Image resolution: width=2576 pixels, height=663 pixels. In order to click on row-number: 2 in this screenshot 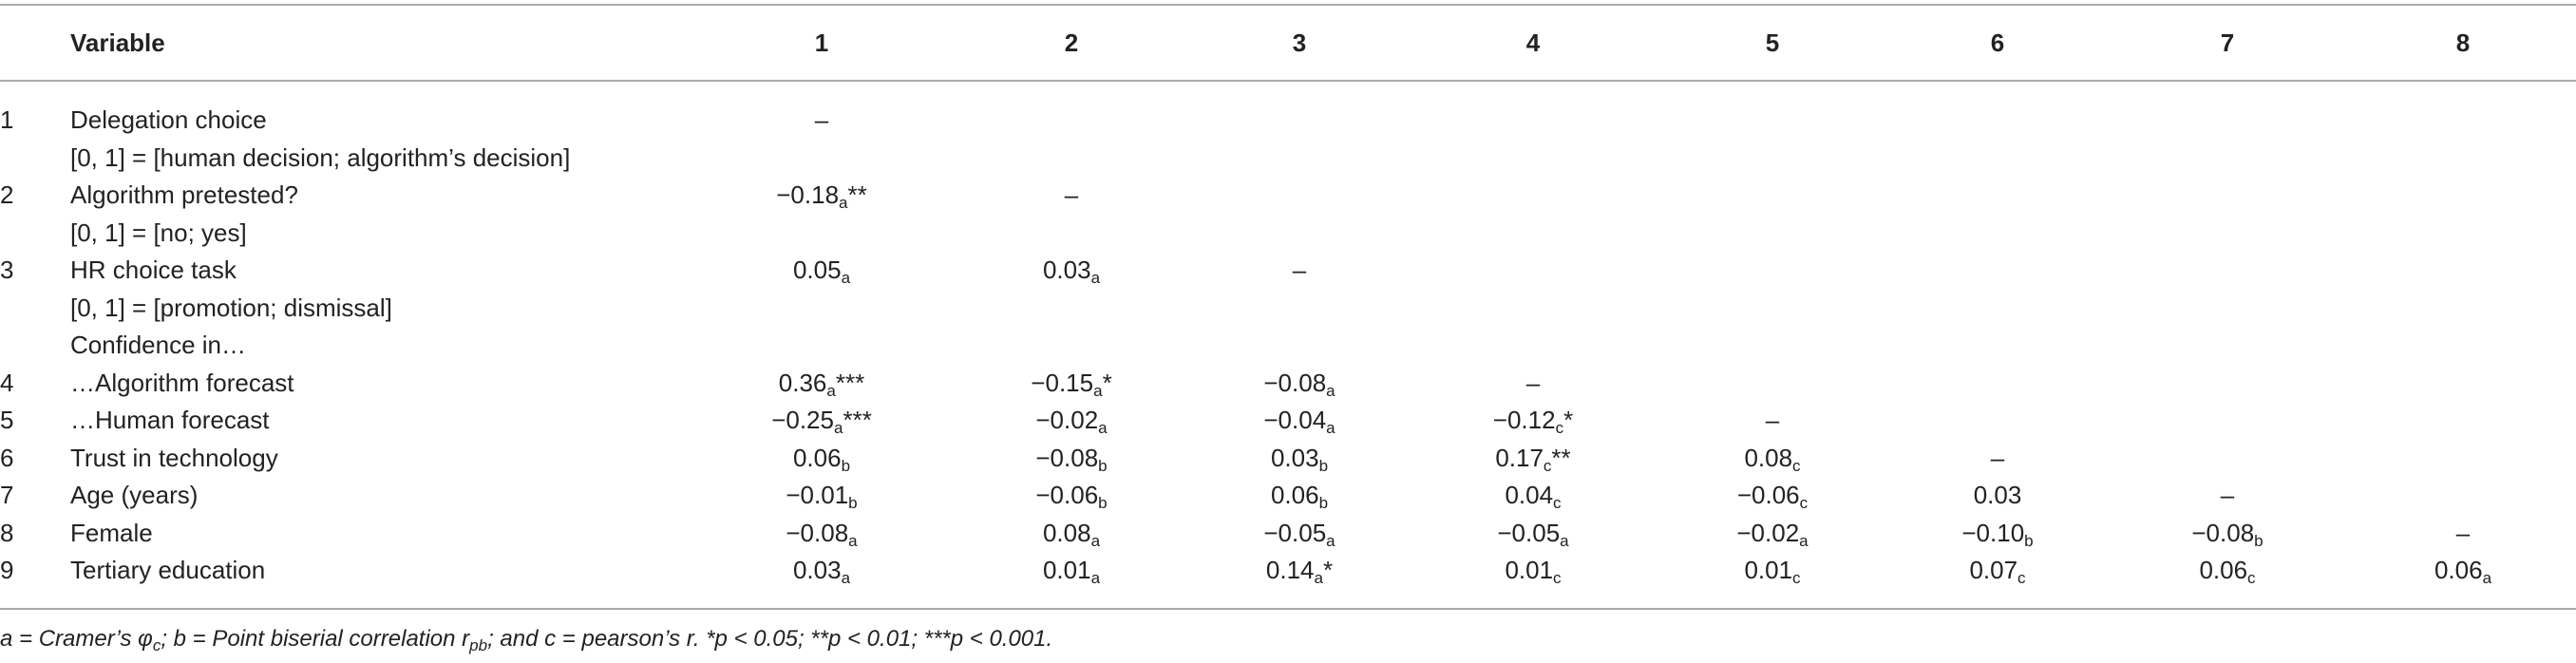, I will do `click(7, 194)`.